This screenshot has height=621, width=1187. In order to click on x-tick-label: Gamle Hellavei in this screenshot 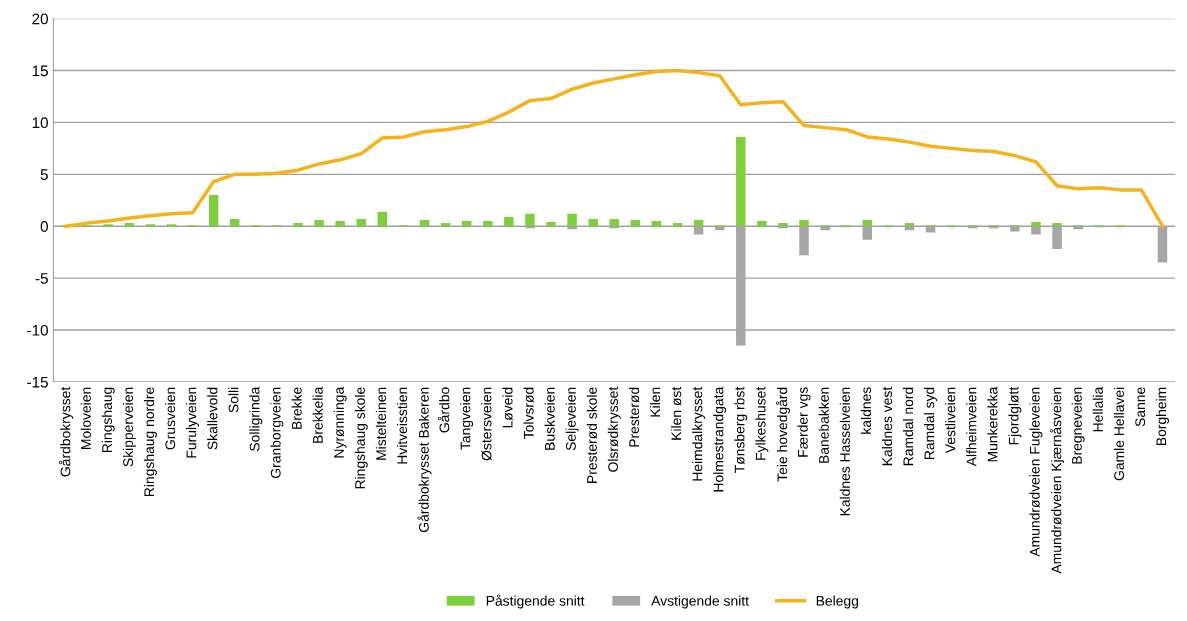, I will do `click(1119, 434)`.